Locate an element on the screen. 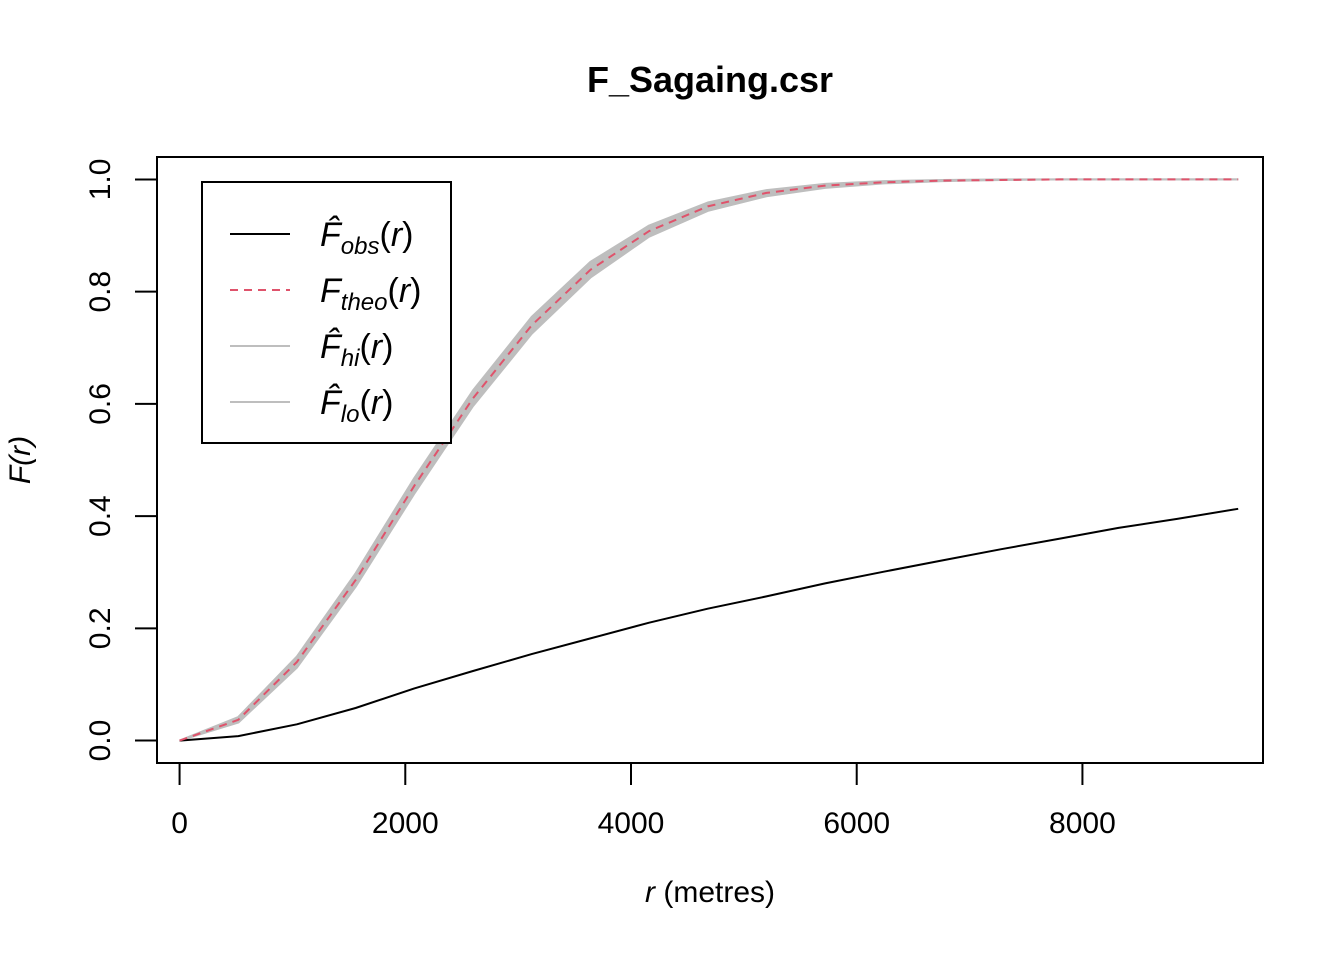 The image size is (1344, 960). x-axis: 0 2000 4000 6000 8000 is located at coordinates (643, 801).